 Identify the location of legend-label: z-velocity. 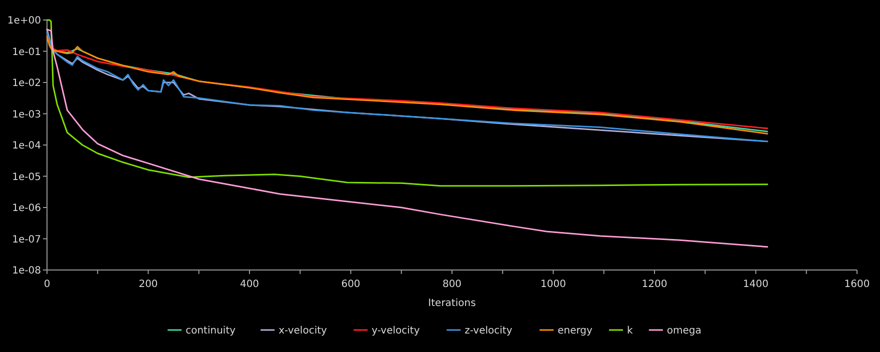
(488, 331).